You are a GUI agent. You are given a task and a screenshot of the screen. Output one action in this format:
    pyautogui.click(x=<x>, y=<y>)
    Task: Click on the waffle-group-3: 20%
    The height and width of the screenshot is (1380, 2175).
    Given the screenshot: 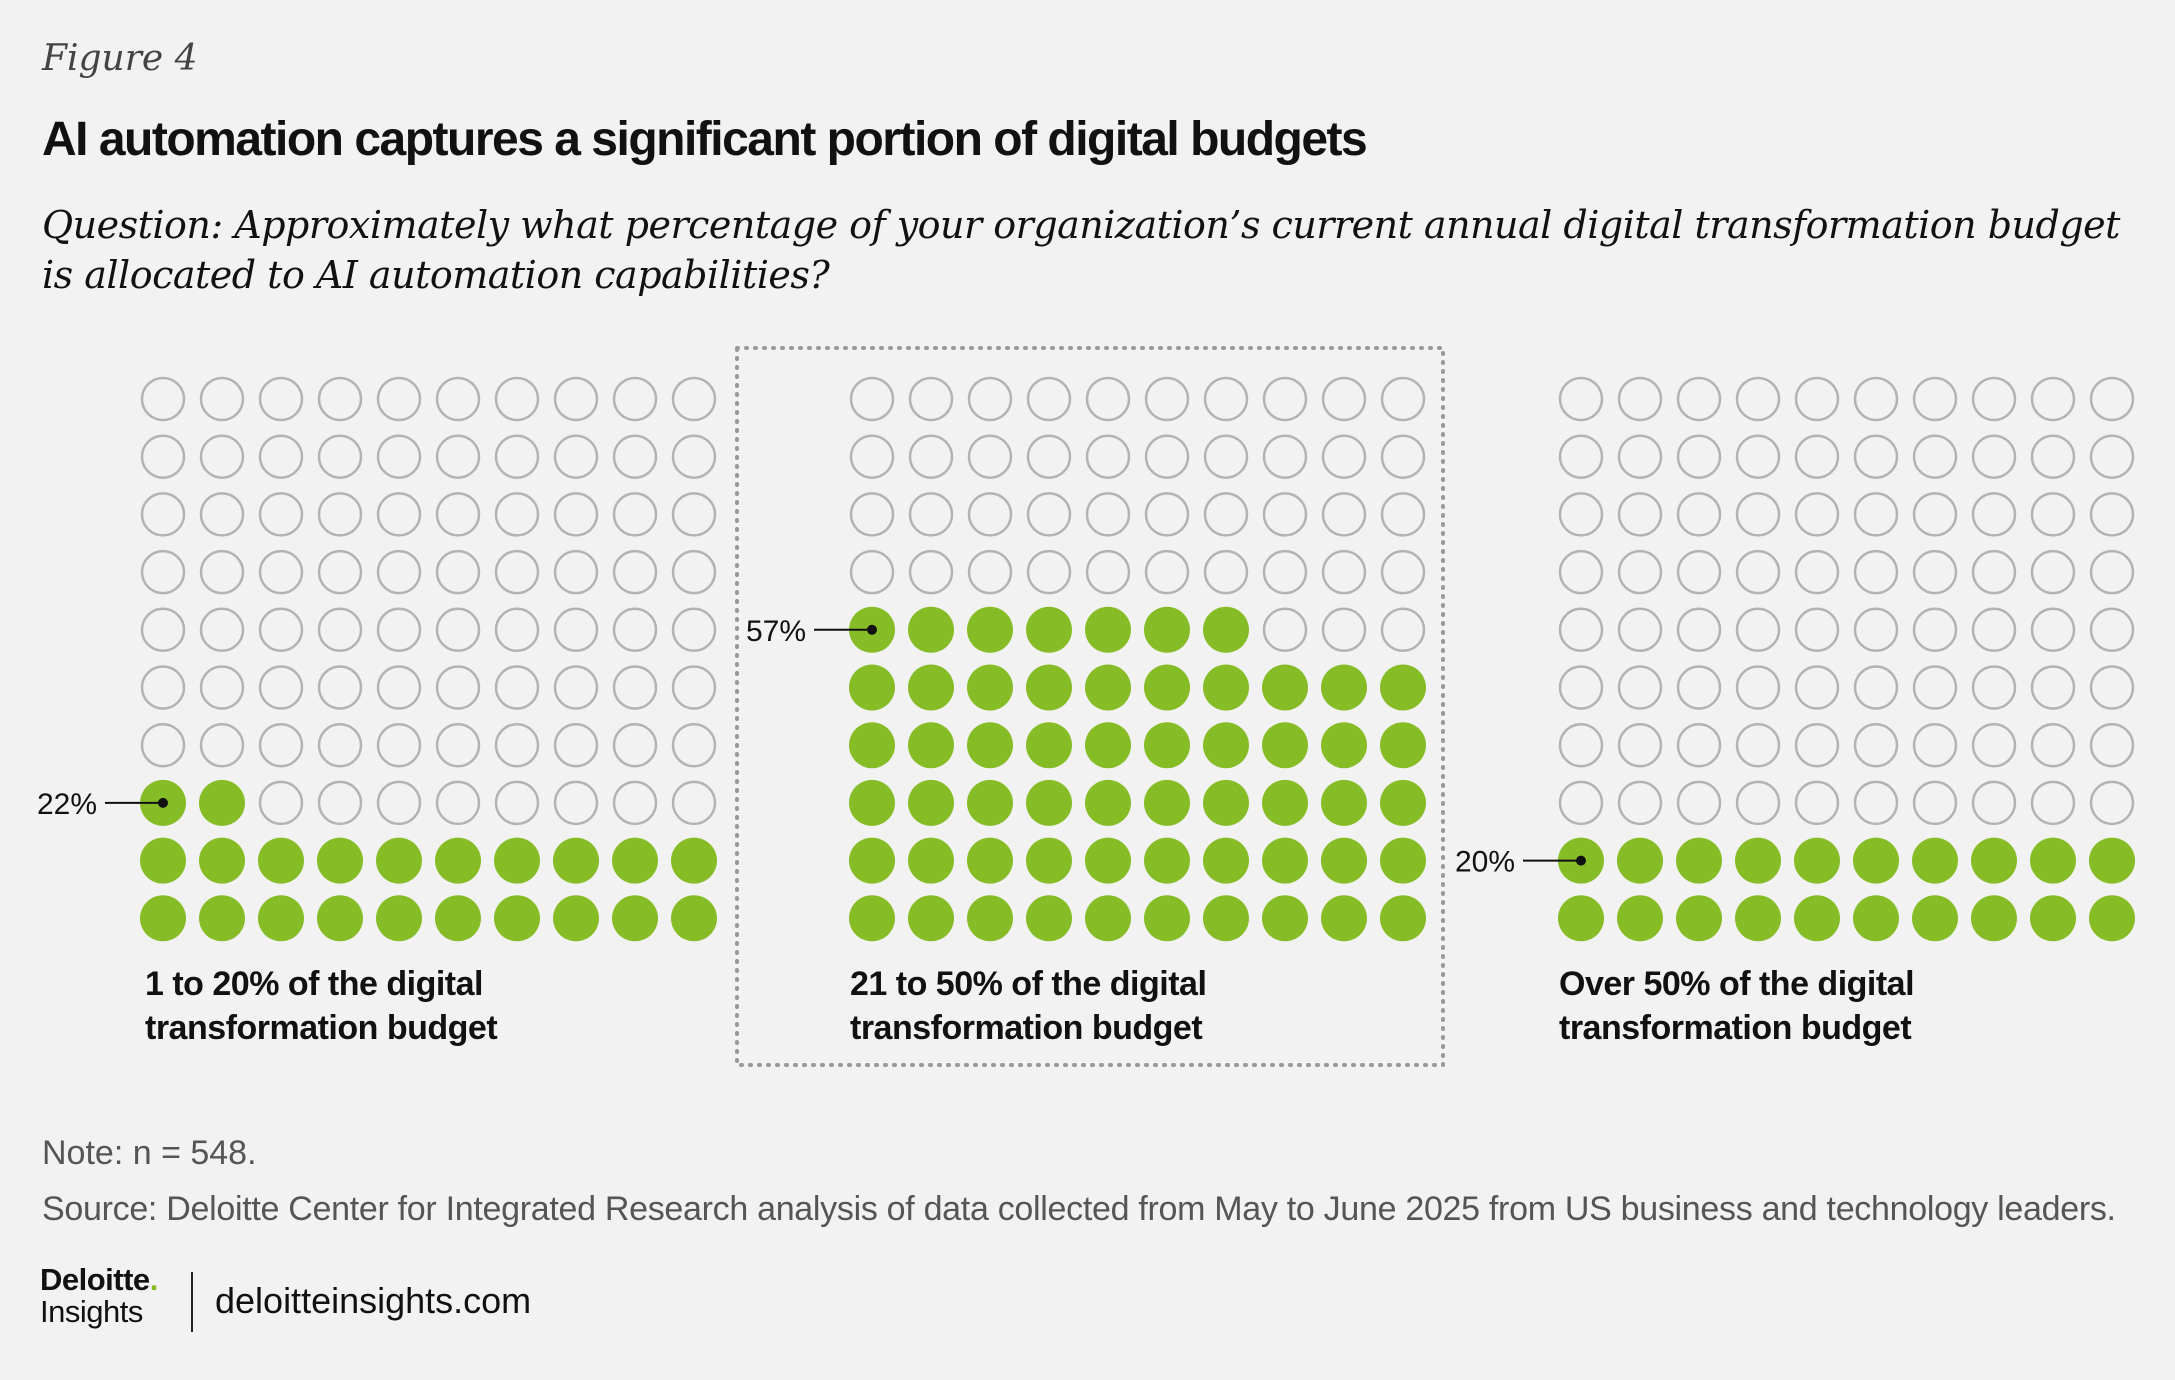 What is the action you would take?
    pyautogui.click(x=1795, y=659)
    